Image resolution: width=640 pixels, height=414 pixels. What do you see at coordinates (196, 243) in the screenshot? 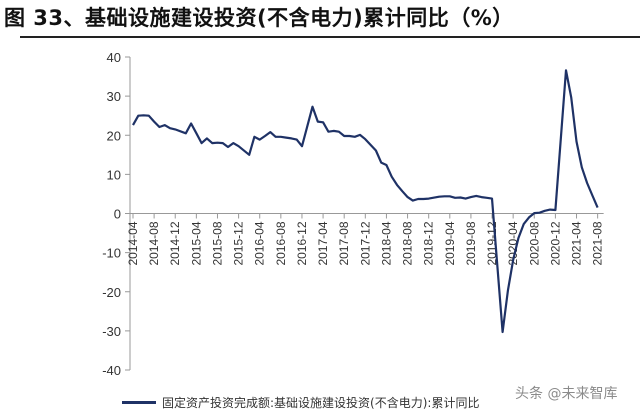
I see `x-tick-label: 2015-04` at bounding box center [196, 243].